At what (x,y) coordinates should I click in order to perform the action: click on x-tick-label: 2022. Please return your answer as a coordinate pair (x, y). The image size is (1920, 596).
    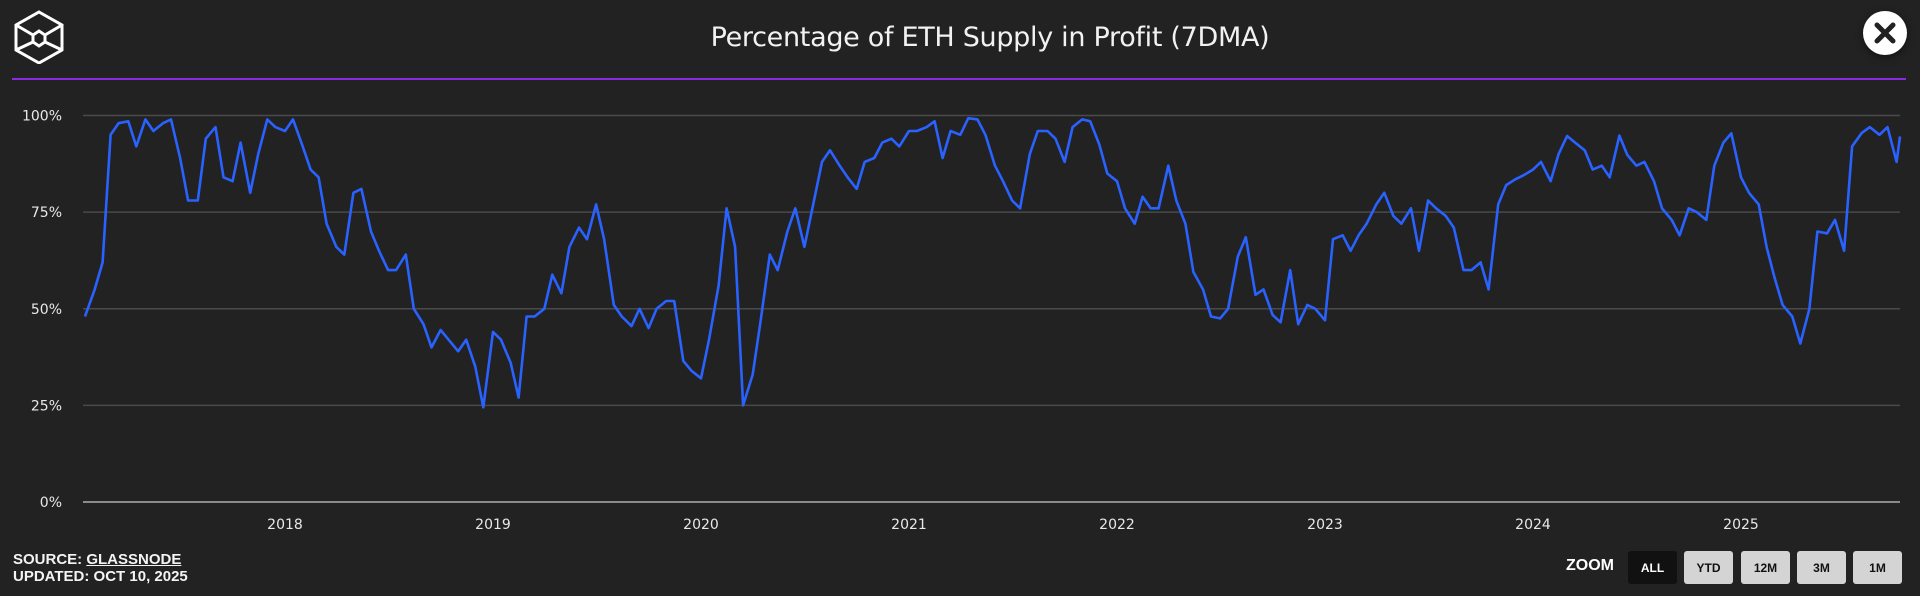
    Looking at the image, I should click on (1117, 525).